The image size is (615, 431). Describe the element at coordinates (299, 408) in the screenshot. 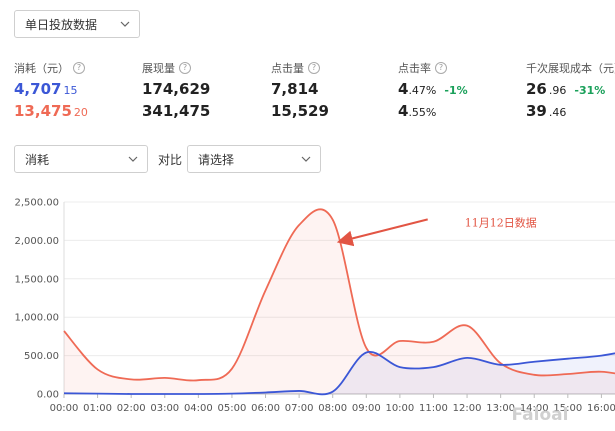

I see `x-tick-label: 07:00` at that location.